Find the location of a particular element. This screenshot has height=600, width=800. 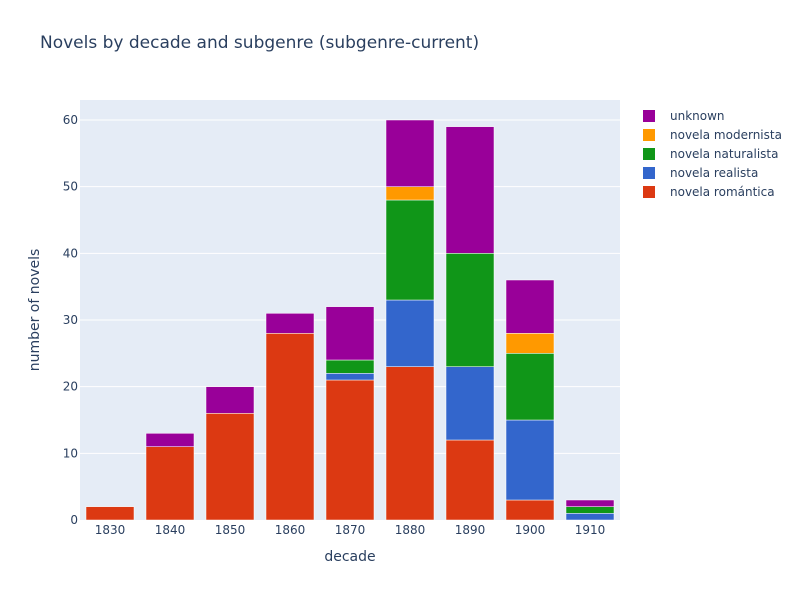

x-tick-labels: 1830 1840 1850 1860 1870 1880 1890 1900 1910 is located at coordinates (350, 530).